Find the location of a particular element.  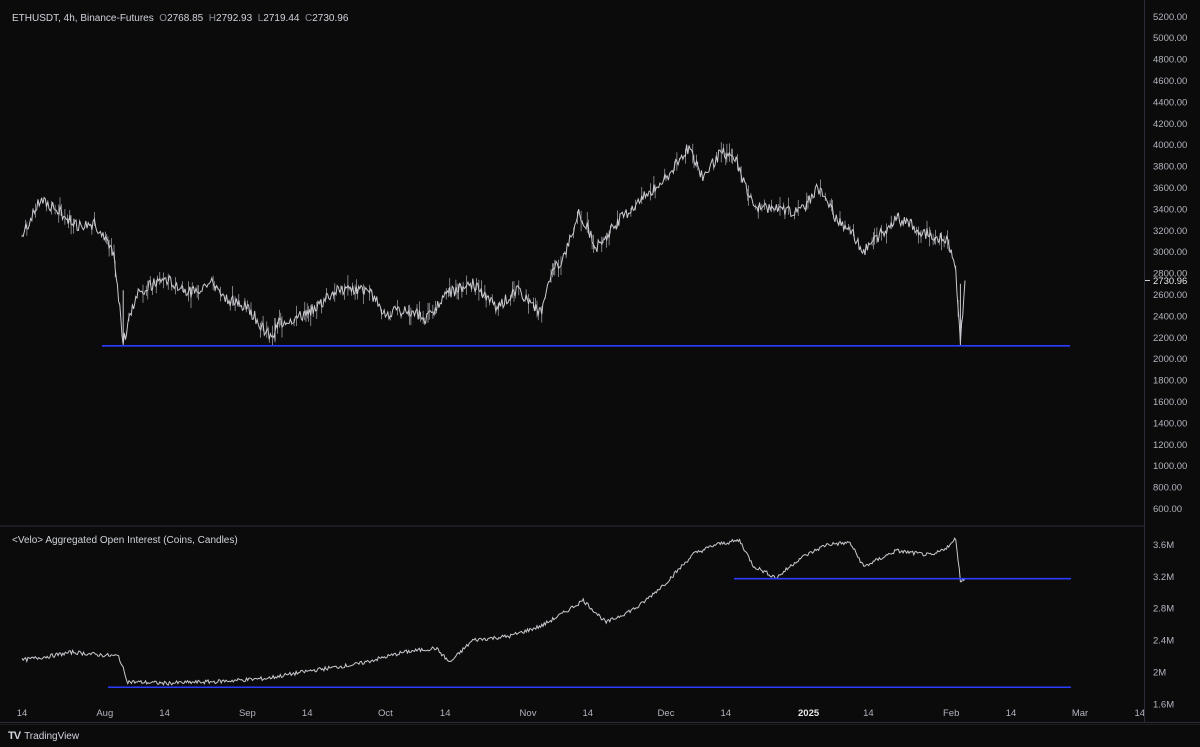

close-value: 2730.96 is located at coordinates (330, 18).